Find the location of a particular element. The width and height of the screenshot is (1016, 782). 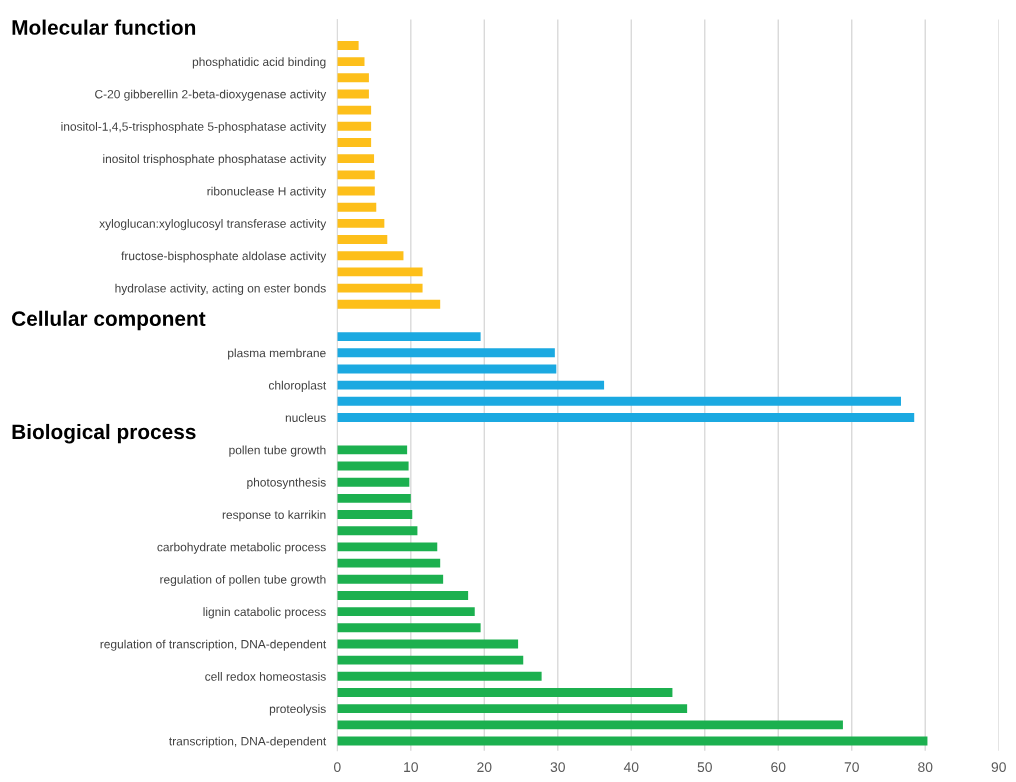

y-tick-label: inositol-1,4,5-trisphosphate 5-phosphatase activity is located at coordinates (194, 127).